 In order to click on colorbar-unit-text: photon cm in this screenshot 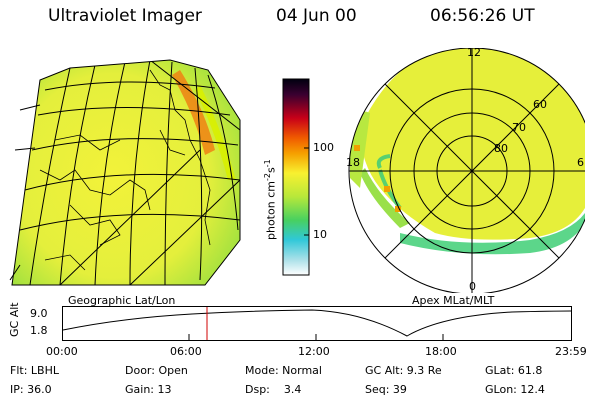, I will do `click(271, 210)`.